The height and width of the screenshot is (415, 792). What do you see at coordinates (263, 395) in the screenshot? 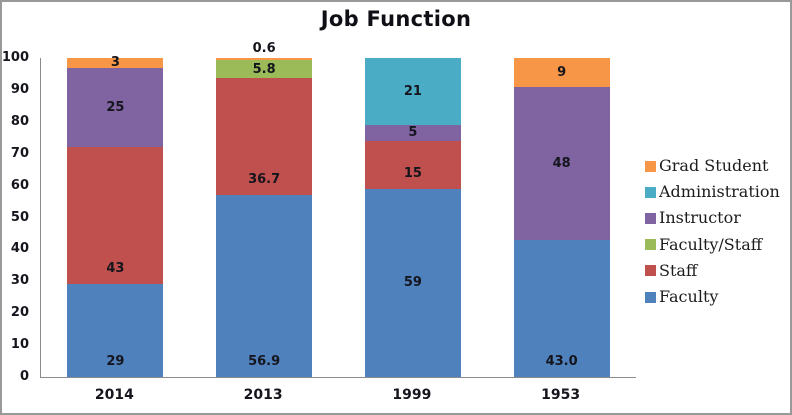
I see `x-category-label: 2013` at bounding box center [263, 395].